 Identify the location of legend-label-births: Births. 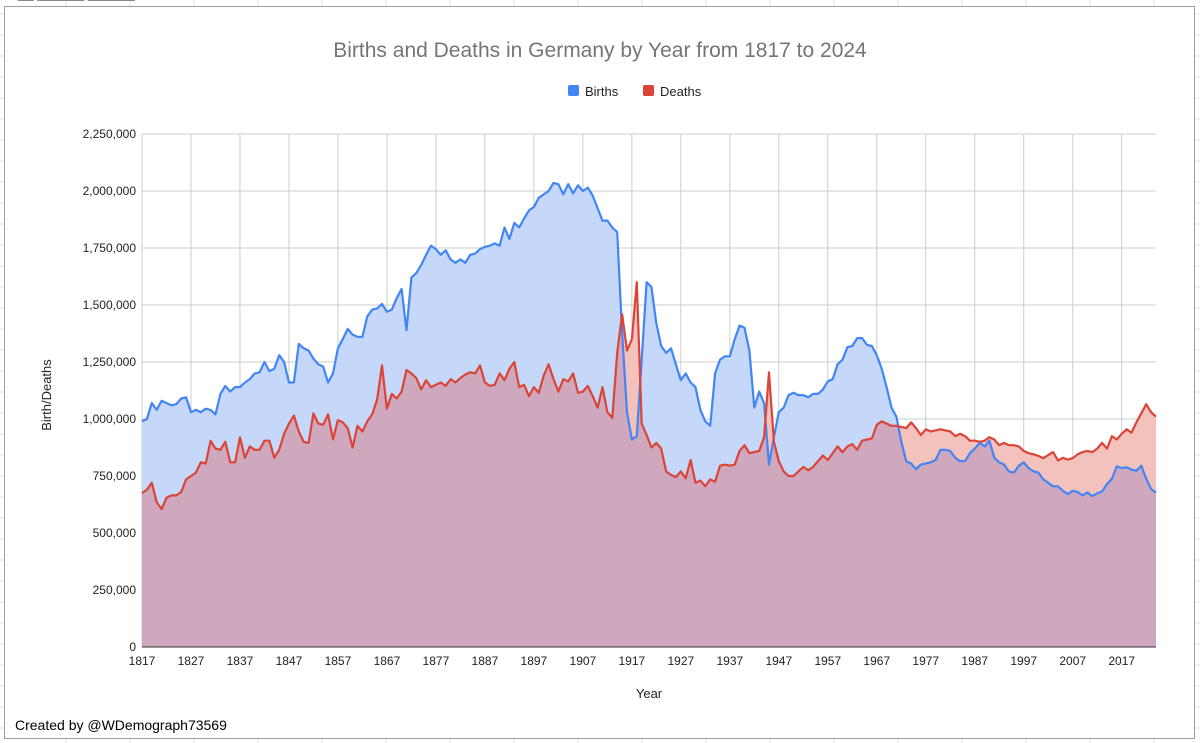
(602, 91).